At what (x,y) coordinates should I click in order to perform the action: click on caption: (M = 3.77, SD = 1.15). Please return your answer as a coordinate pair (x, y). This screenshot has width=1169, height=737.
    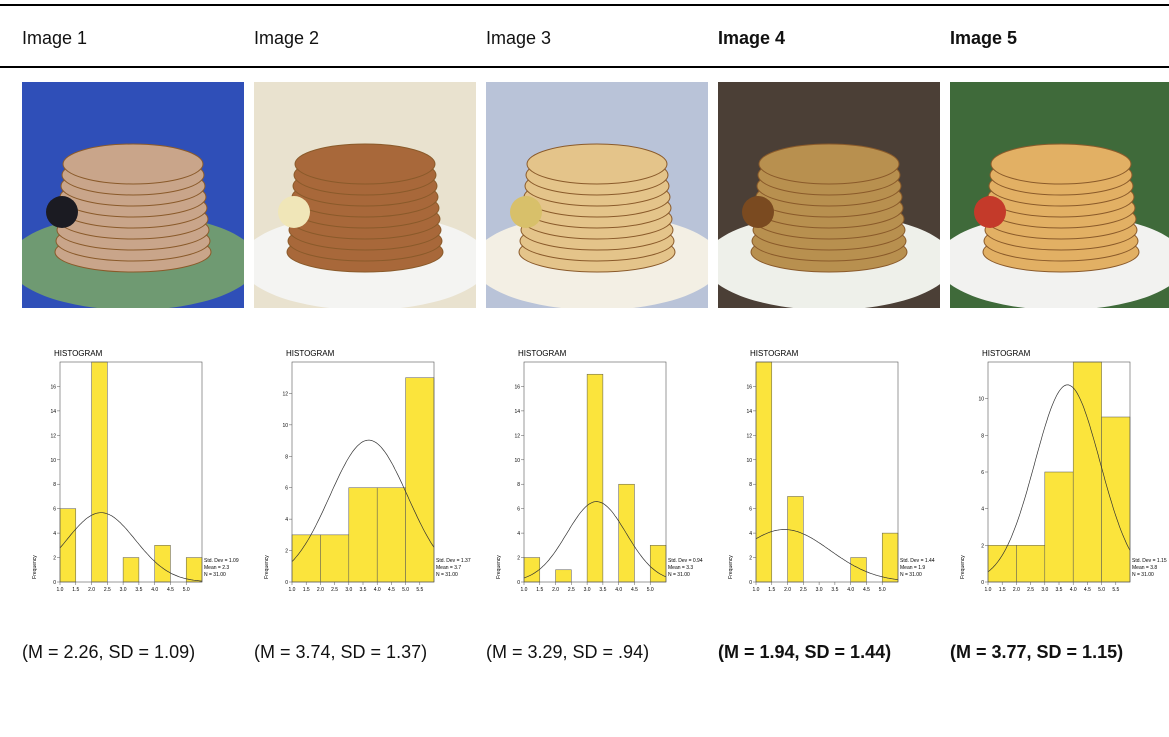
    Looking at the image, I should click on (1037, 652).